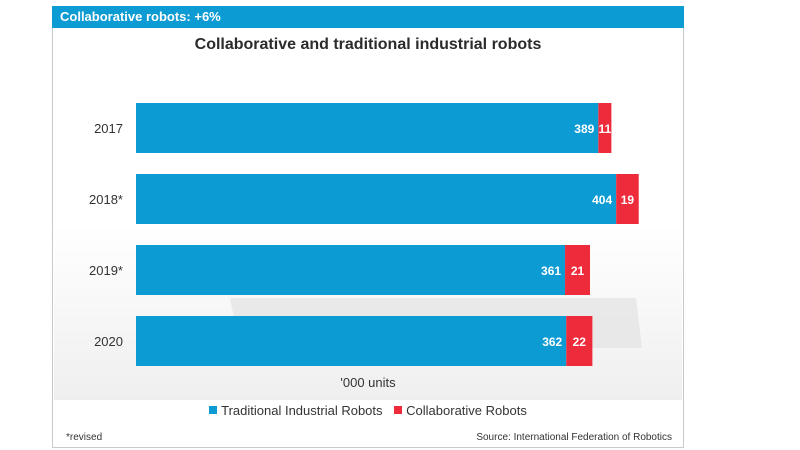  I want to click on data-label-collaborative-2: 21, so click(578, 271).